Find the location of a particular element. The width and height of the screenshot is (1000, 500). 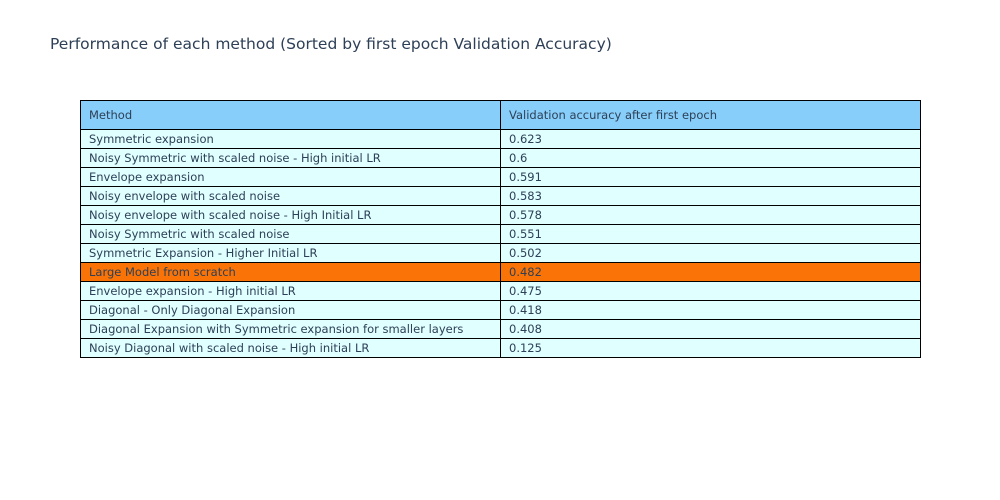

table-row: Noisy Symmetric with scaled noise 0.551 is located at coordinates (500, 234).